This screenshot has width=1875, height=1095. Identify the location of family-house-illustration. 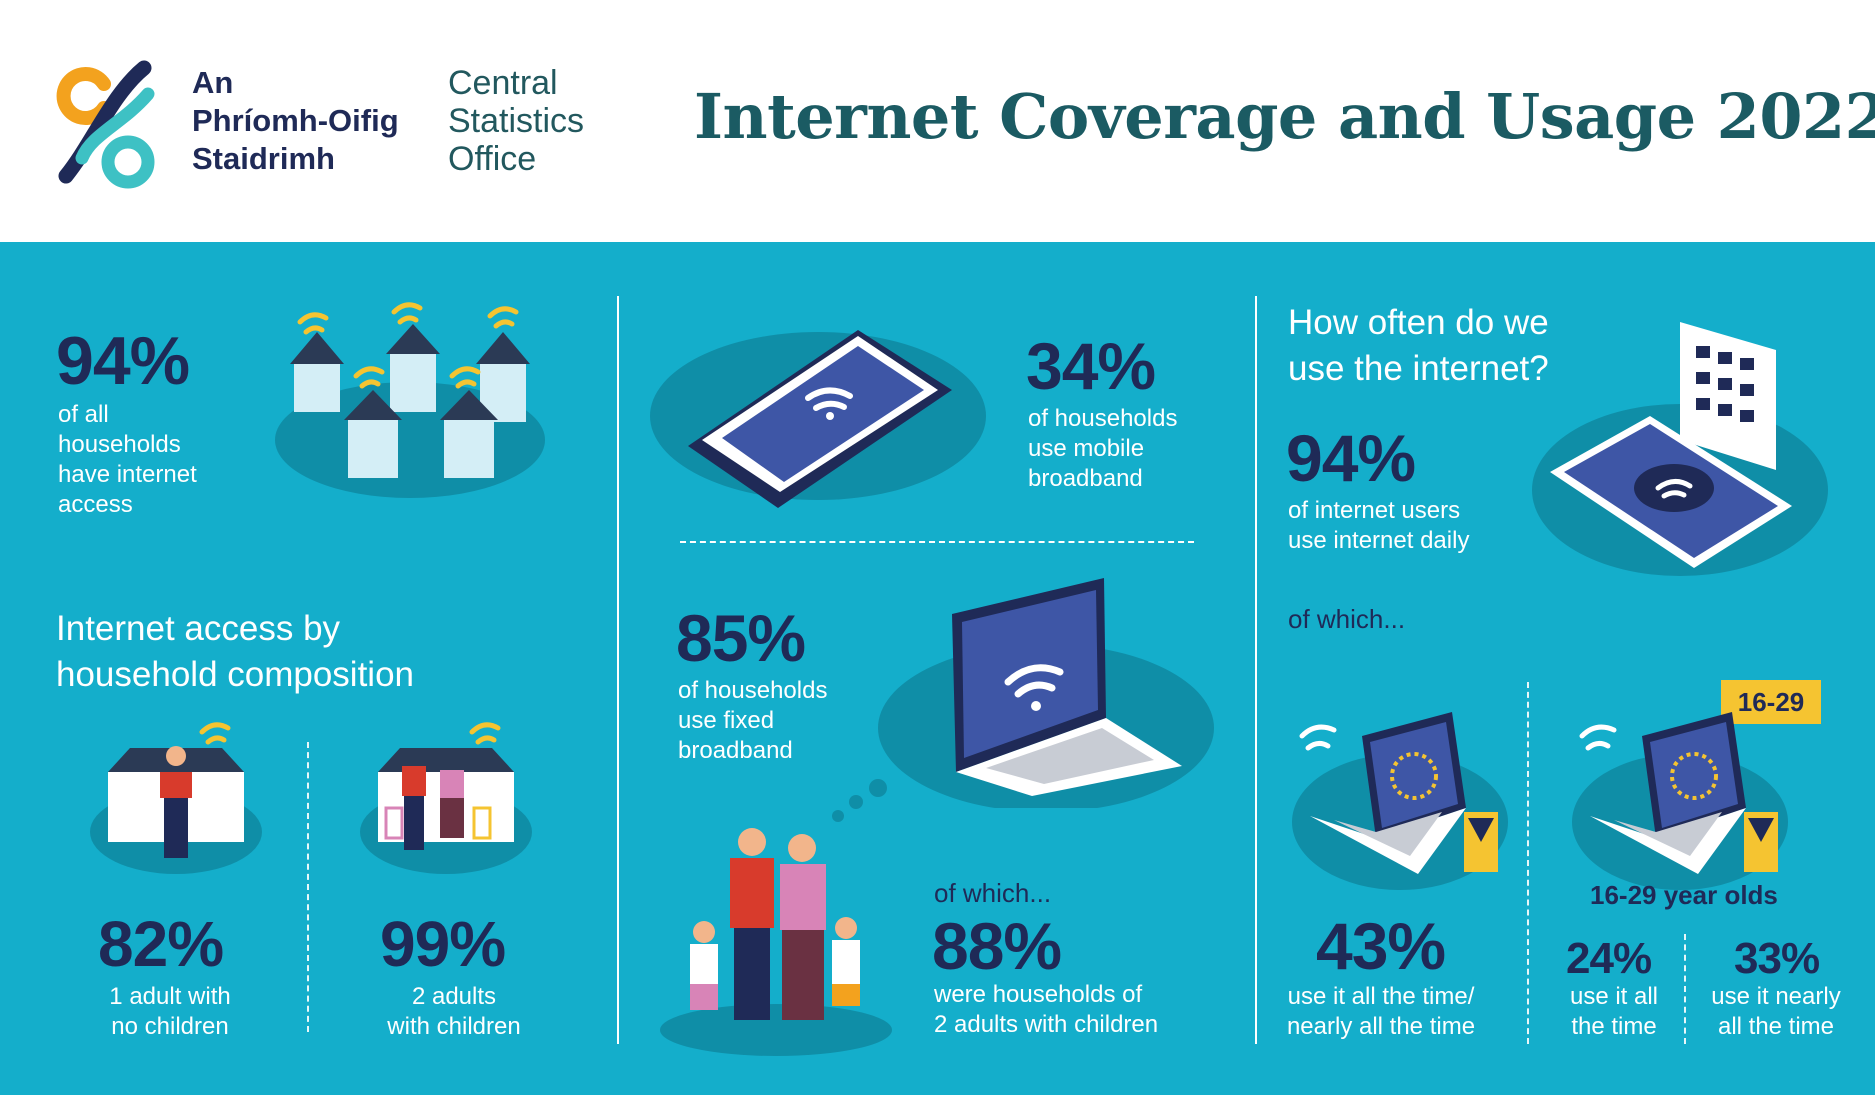
(446, 798).